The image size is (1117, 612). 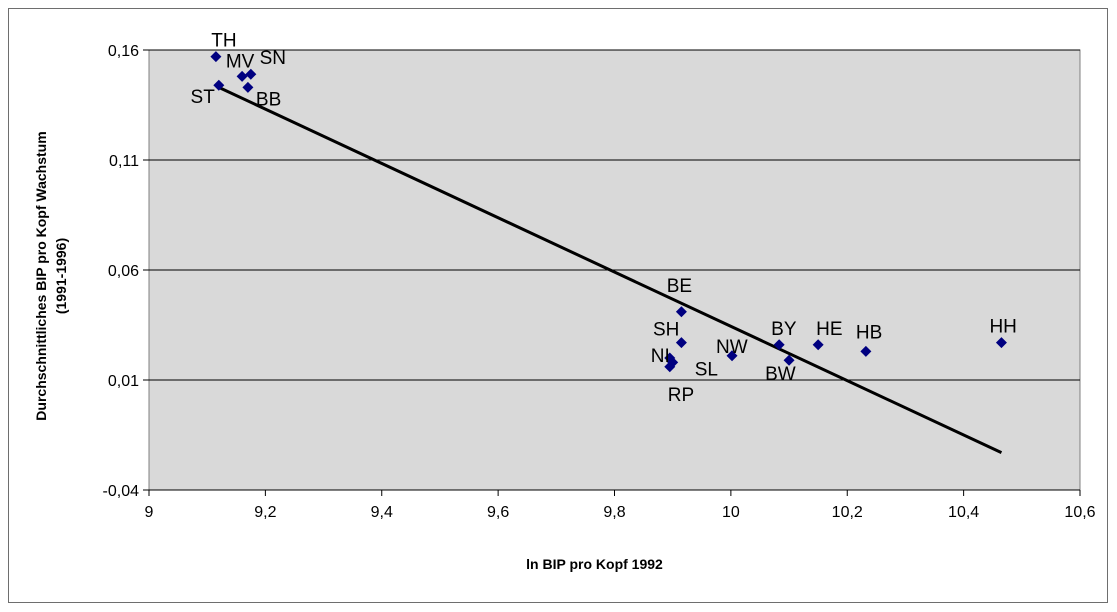 What do you see at coordinates (124, 161) in the screenshot?
I see `y-tick-label: 0,11` at bounding box center [124, 161].